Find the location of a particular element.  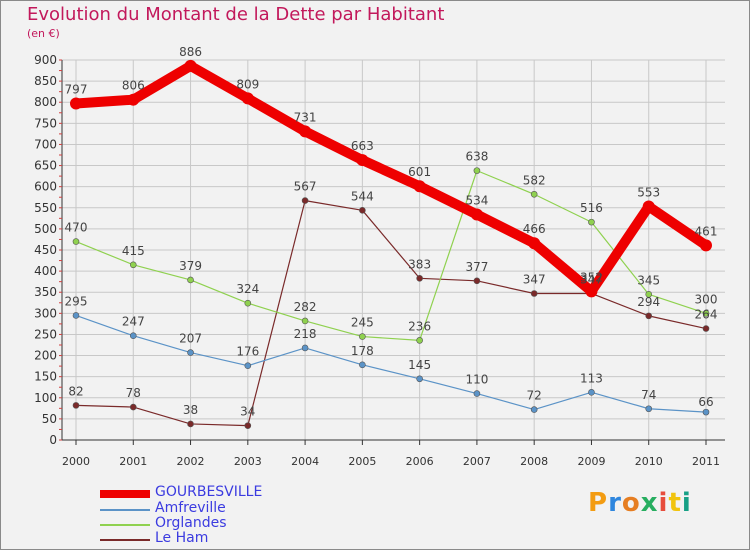

data-label: 264 is located at coordinates (706, 315).